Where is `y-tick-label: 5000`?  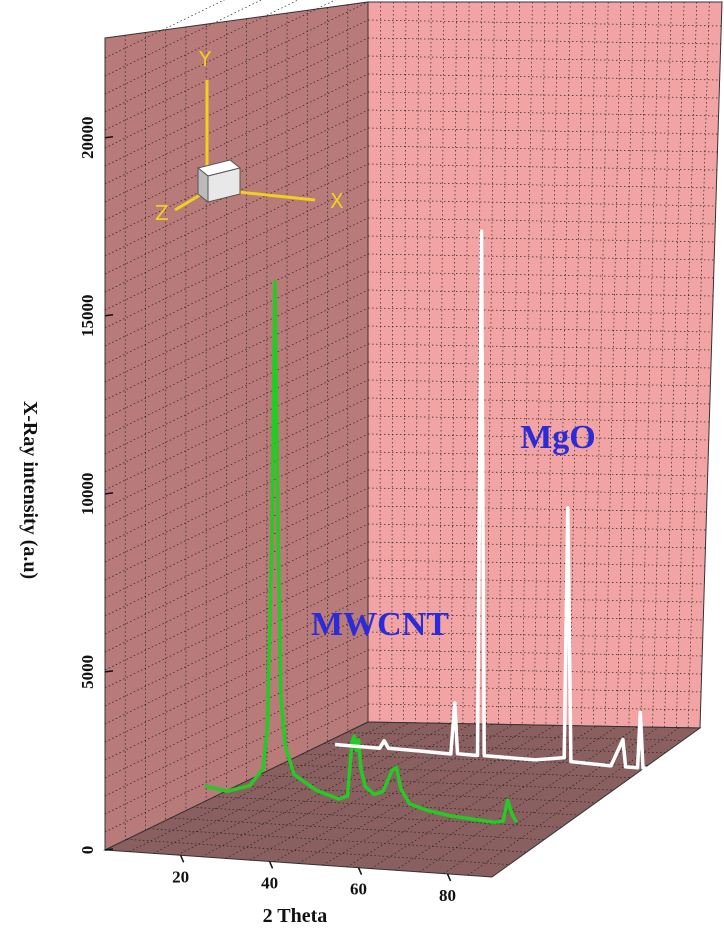 y-tick-label: 5000 is located at coordinates (87, 672).